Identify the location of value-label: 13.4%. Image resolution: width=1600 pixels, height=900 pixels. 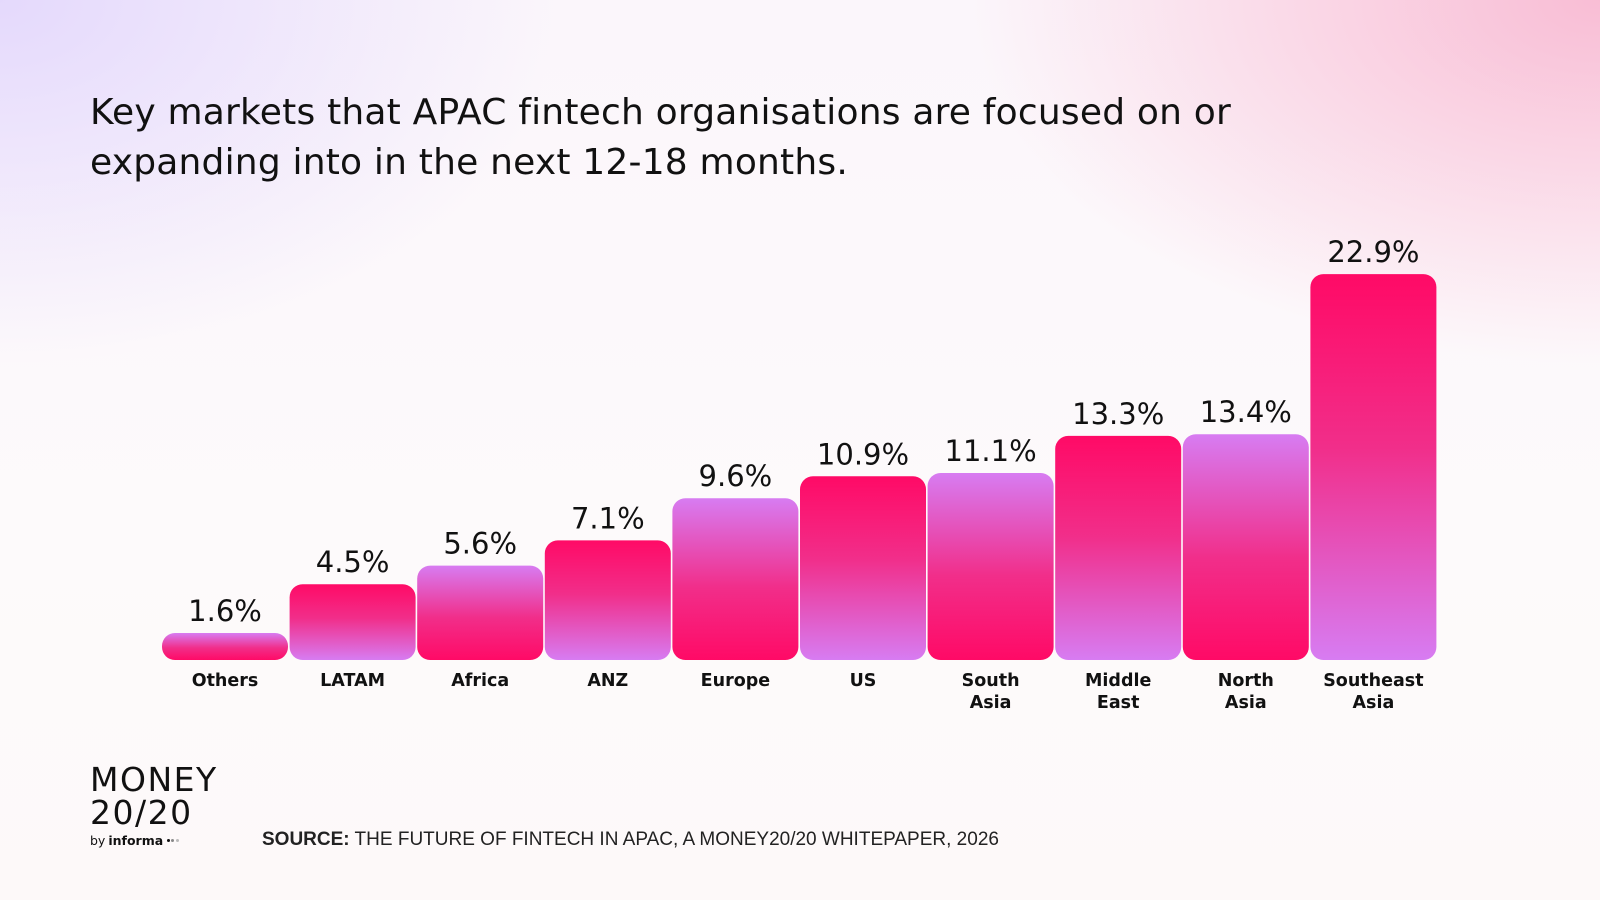
(1246, 412).